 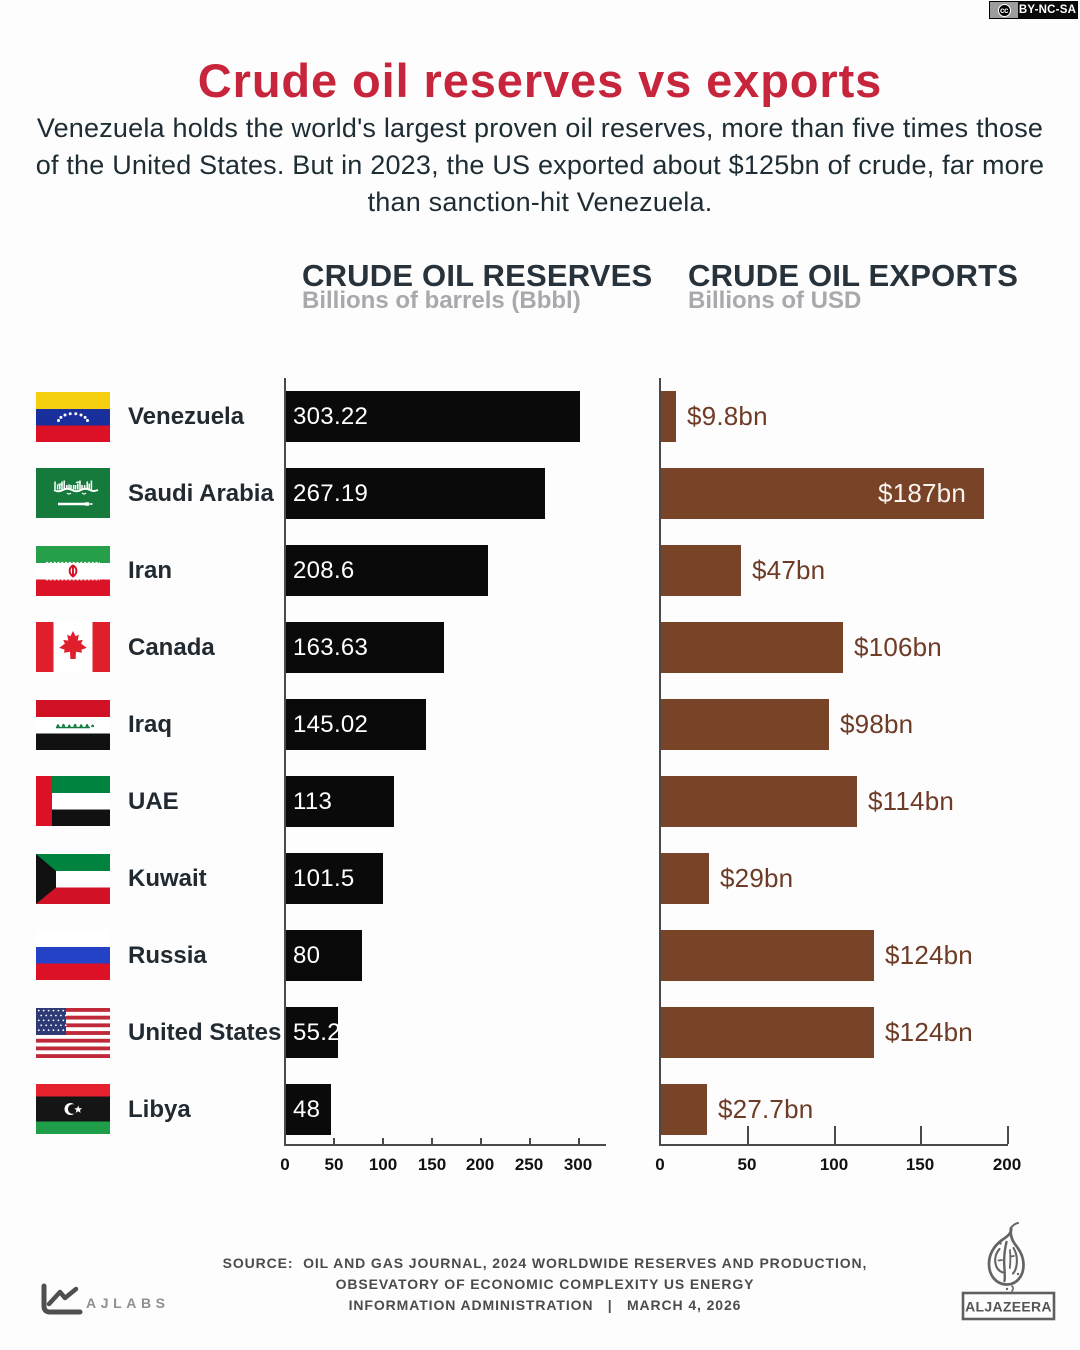 I want to click on svg-text: ALJAZEERA, so click(x=1008, y=1307).